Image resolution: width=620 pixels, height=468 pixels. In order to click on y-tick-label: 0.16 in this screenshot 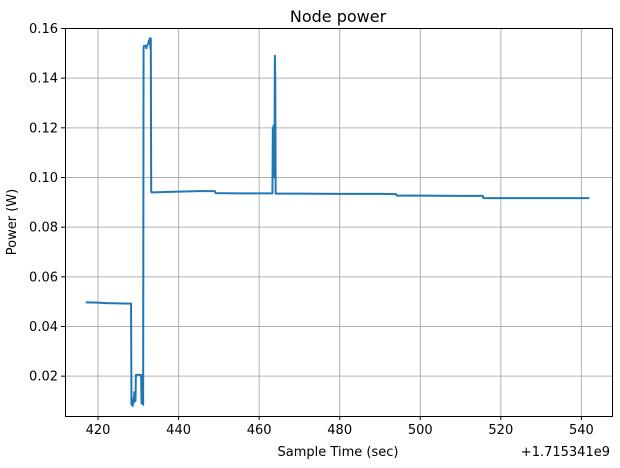, I will do `click(43, 29)`.